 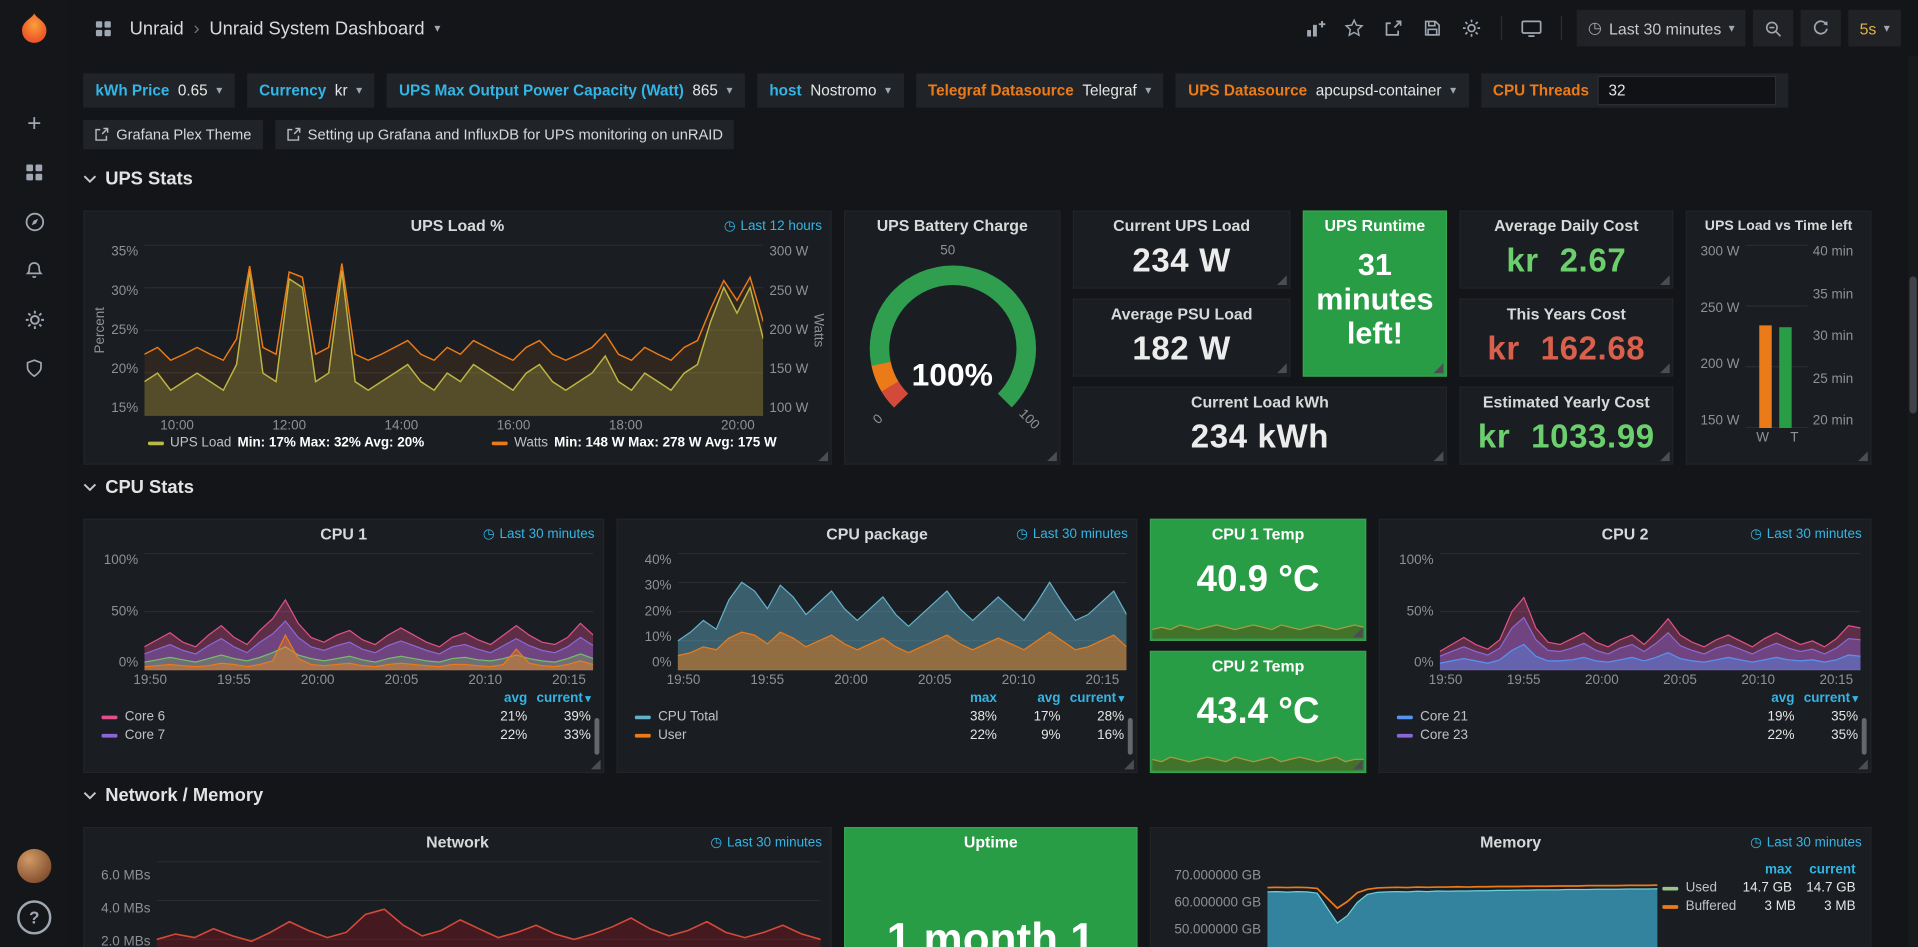 I want to click on series-name: User, so click(x=672, y=735).